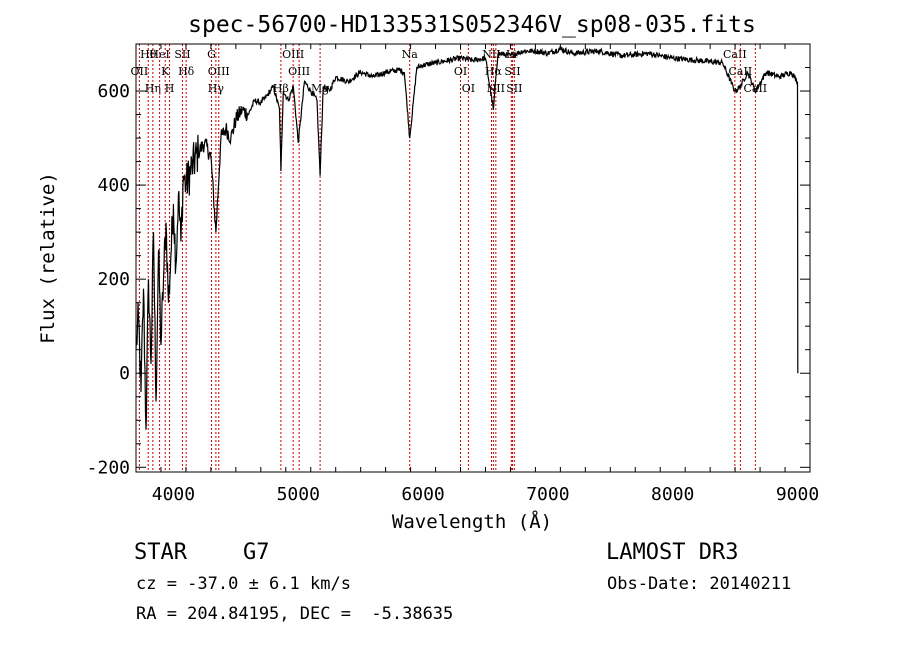 Image resolution: width=900 pixels, height=649 pixels. Describe the element at coordinates (410, 54) in the screenshot. I see `line-marker-label: Na` at that location.